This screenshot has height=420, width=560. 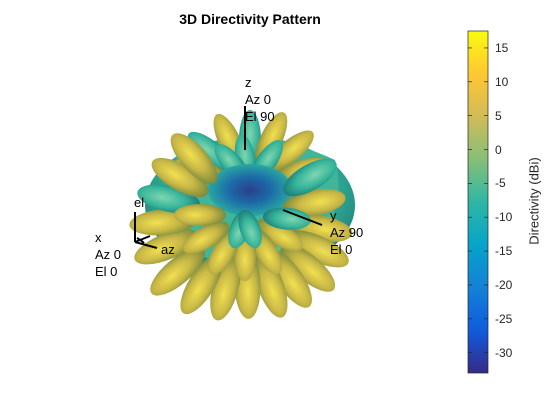 I want to click on colorbar-ticks, so click(x=478, y=200).